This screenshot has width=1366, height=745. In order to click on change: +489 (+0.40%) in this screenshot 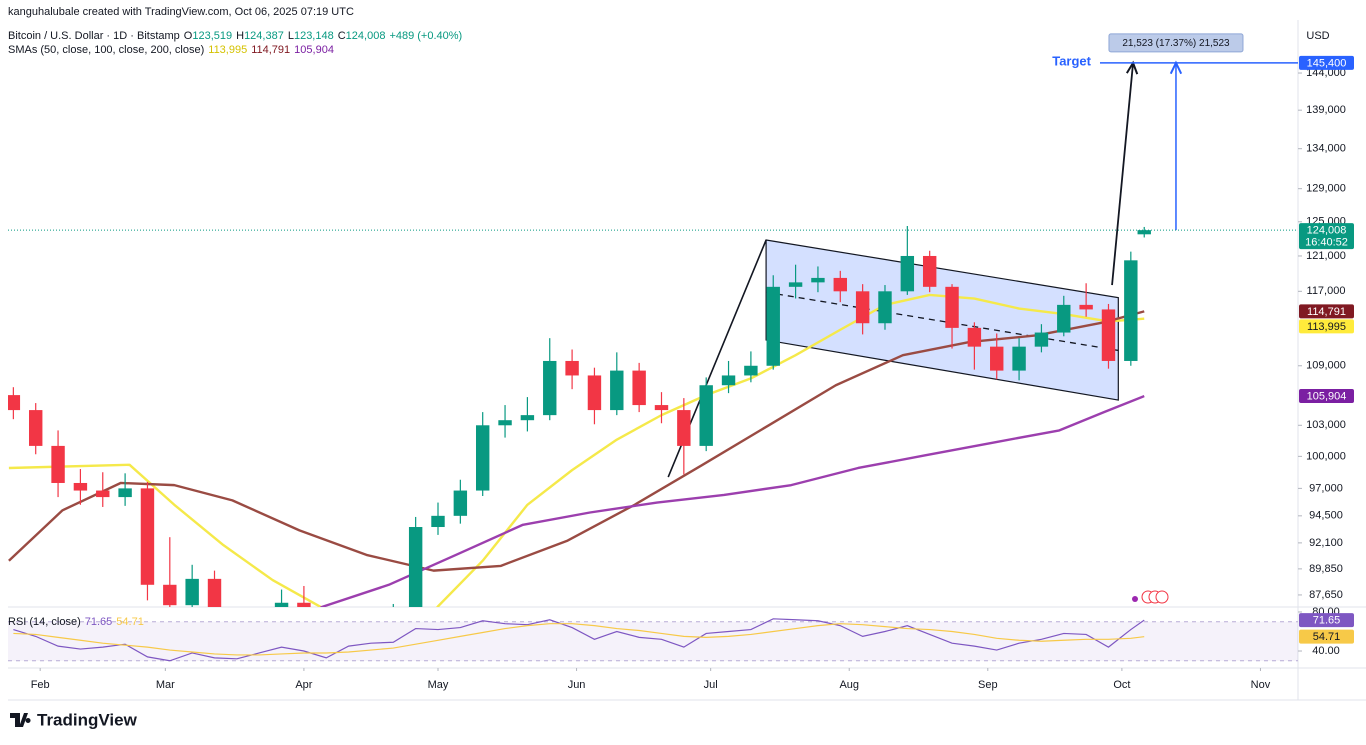, I will do `click(426, 36)`.